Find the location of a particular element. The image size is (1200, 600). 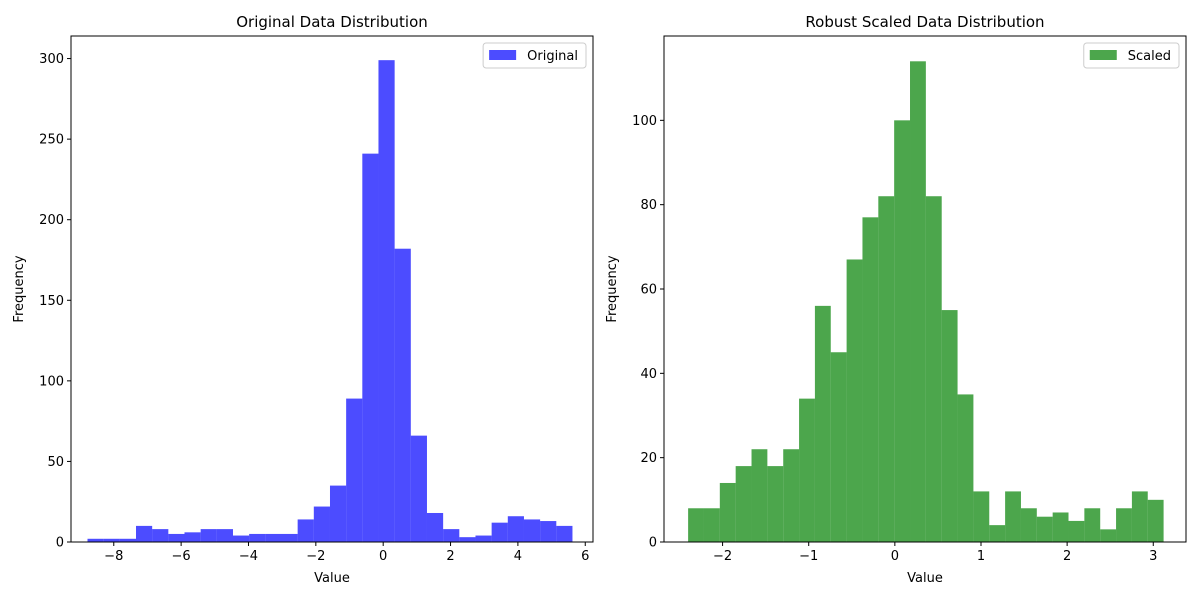

legend-swatch-original is located at coordinates (503, 55).